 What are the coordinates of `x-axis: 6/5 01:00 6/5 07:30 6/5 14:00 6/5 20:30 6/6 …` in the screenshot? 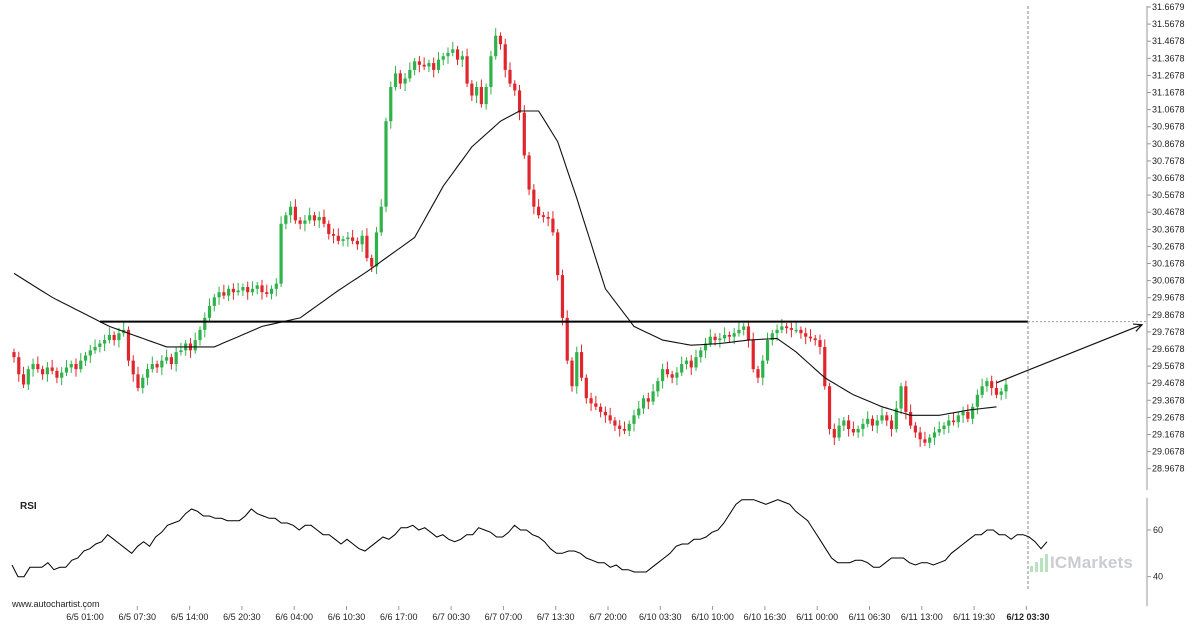 It's located at (558, 614).